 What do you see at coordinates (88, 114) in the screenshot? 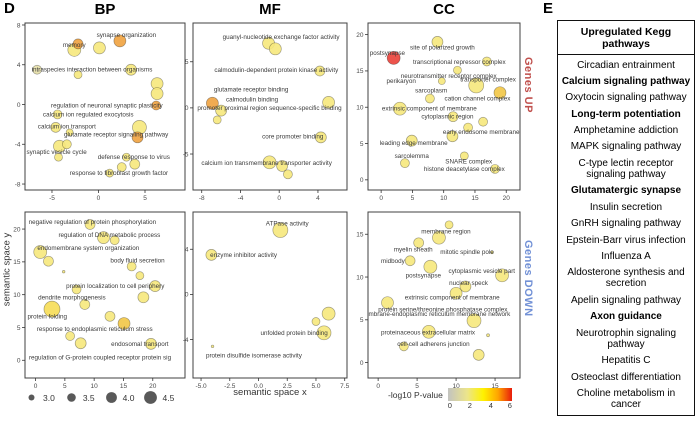
I see `term-label: calcium ion regulated exocytosis` at bounding box center [88, 114].